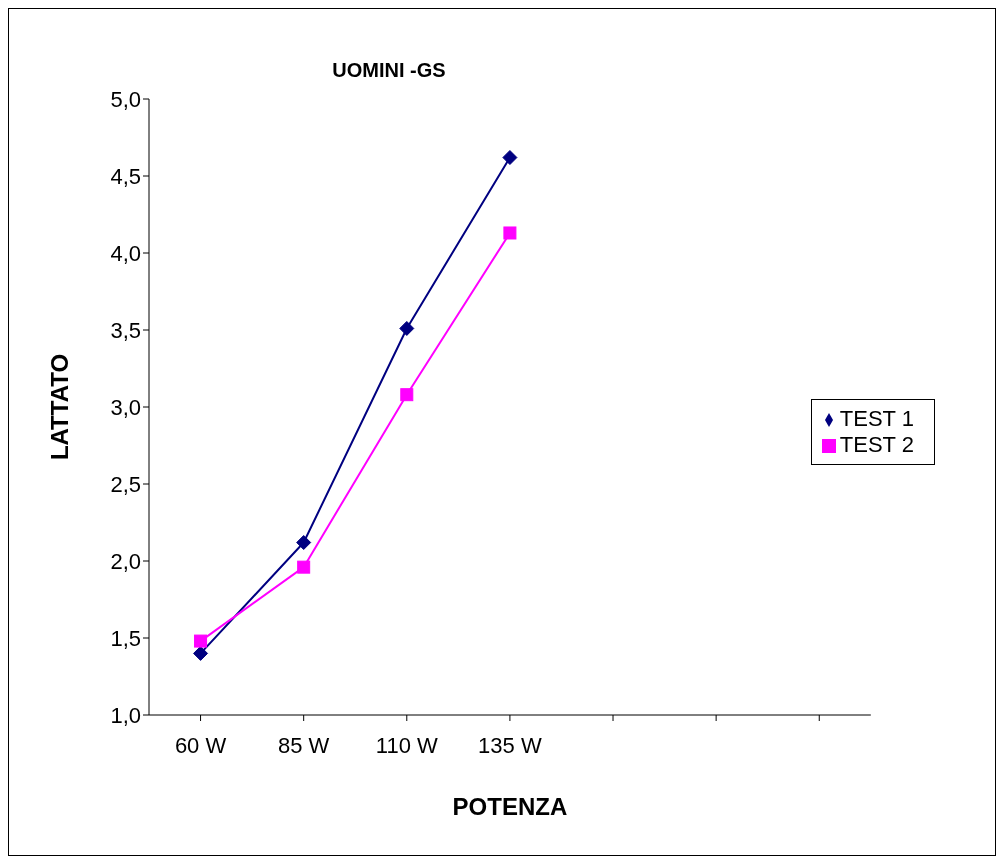 This screenshot has height=865, width=1004. What do you see at coordinates (125, 99) in the screenshot?
I see `y-tick-label: 5,0` at bounding box center [125, 99].